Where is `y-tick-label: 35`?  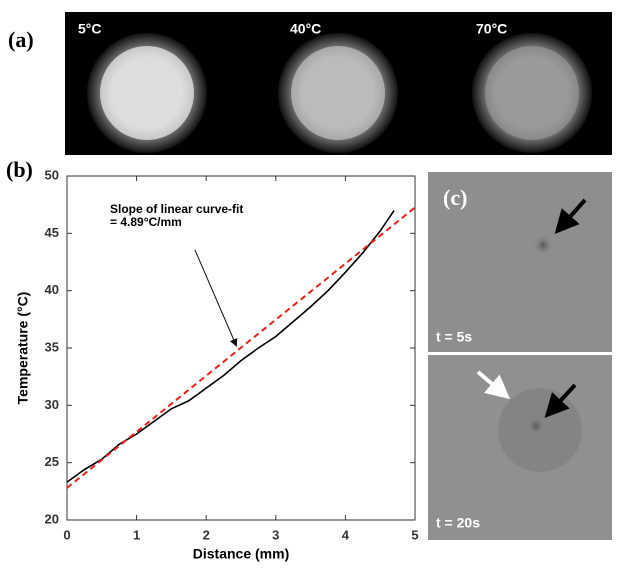 y-tick-label: 35 is located at coordinates (52, 346).